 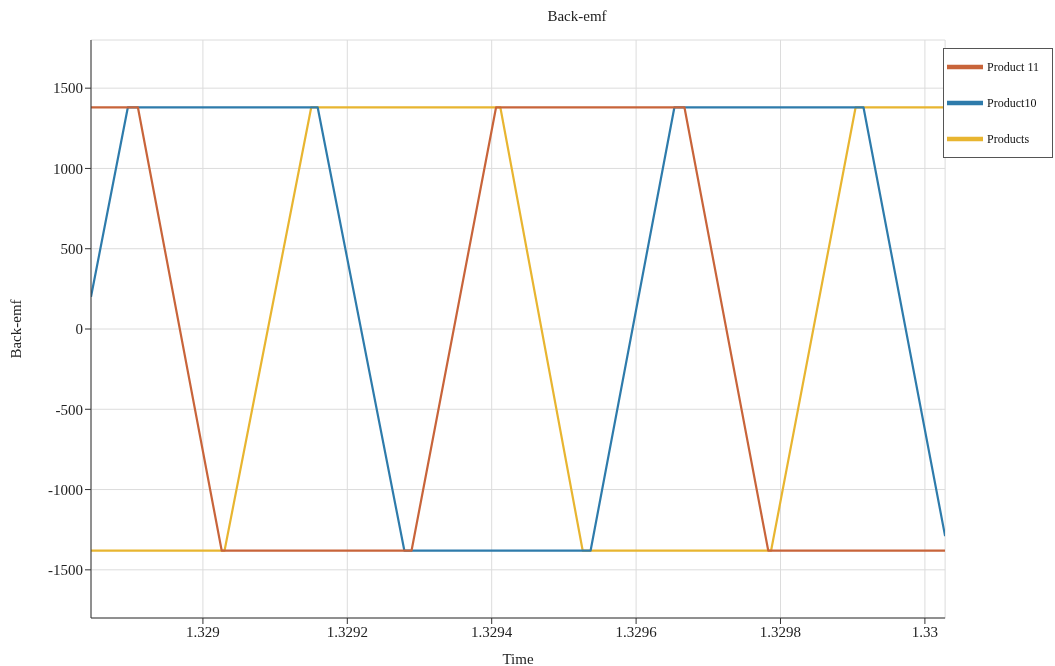 I want to click on x-tick-label: 1.329, so click(x=203, y=631).